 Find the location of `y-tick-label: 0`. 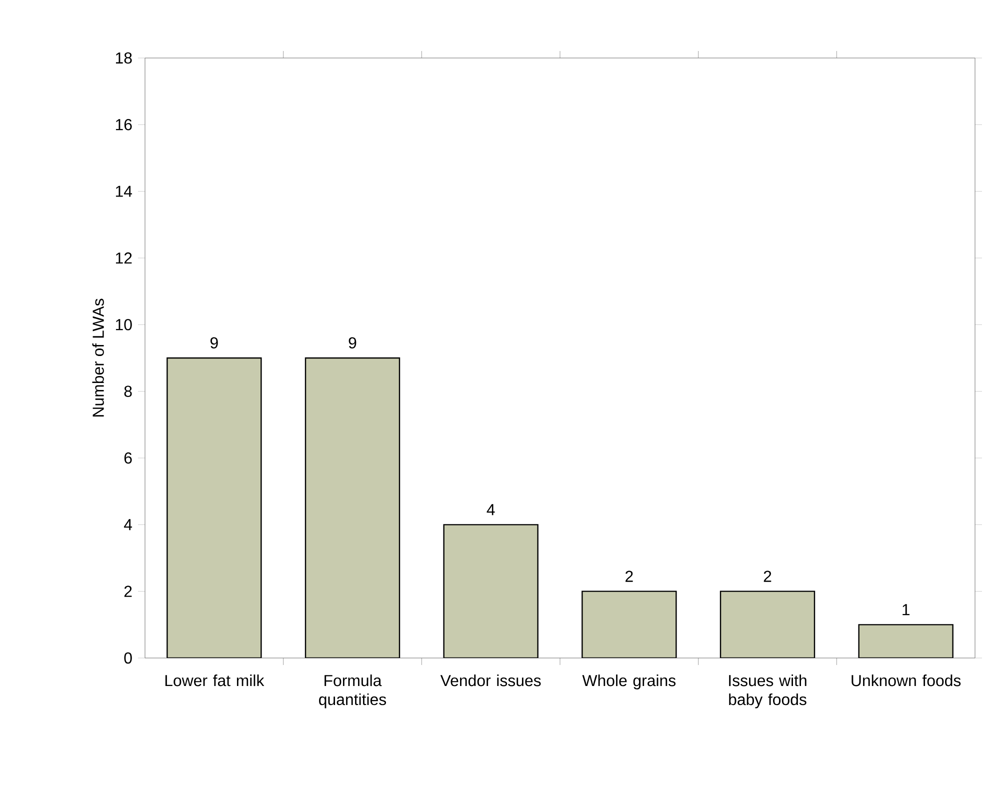

y-tick-label: 0 is located at coordinates (128, 658).